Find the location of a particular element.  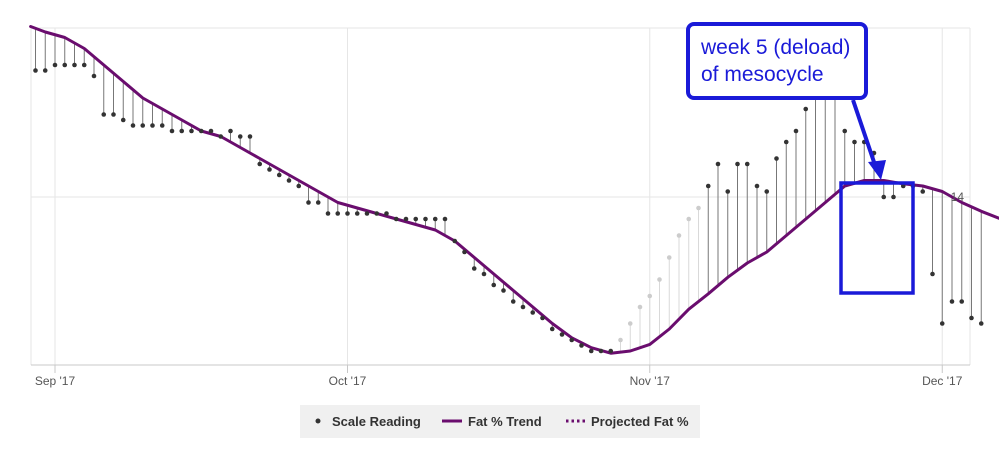

legend-dot-symbol is located at coordinates (318, 421).